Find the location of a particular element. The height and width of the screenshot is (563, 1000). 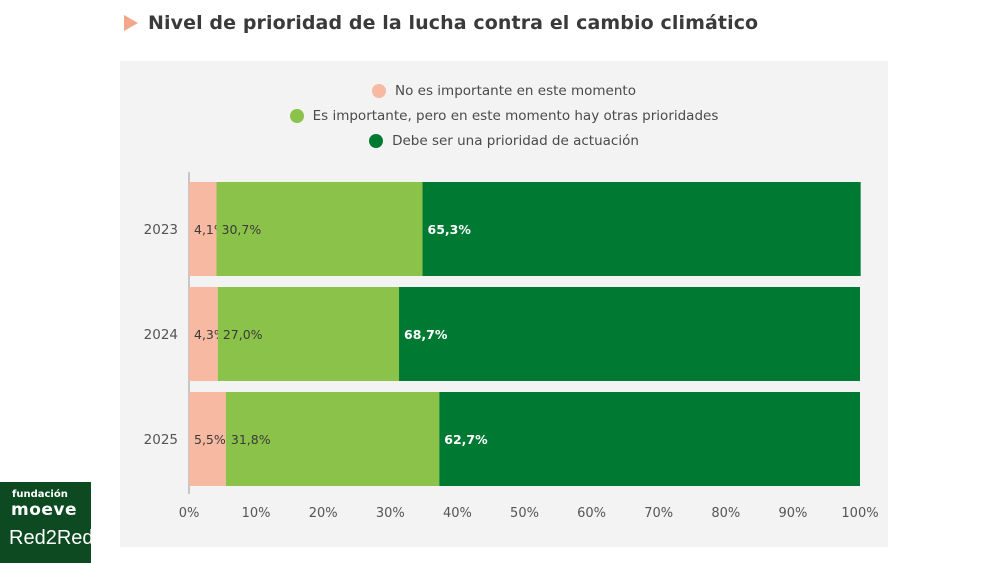

data-label: 68,7% is located at coordinates (426, 334).